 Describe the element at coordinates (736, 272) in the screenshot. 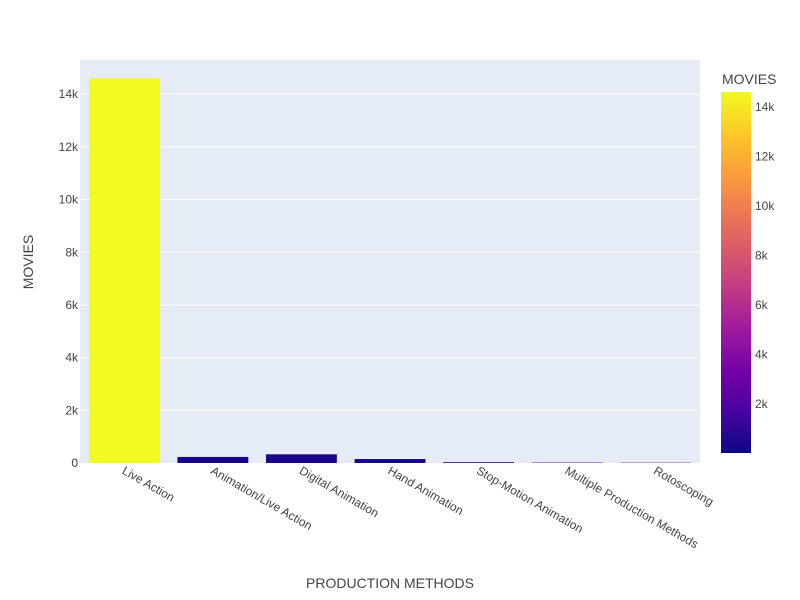

I see `colorbar-gradient` at that location.